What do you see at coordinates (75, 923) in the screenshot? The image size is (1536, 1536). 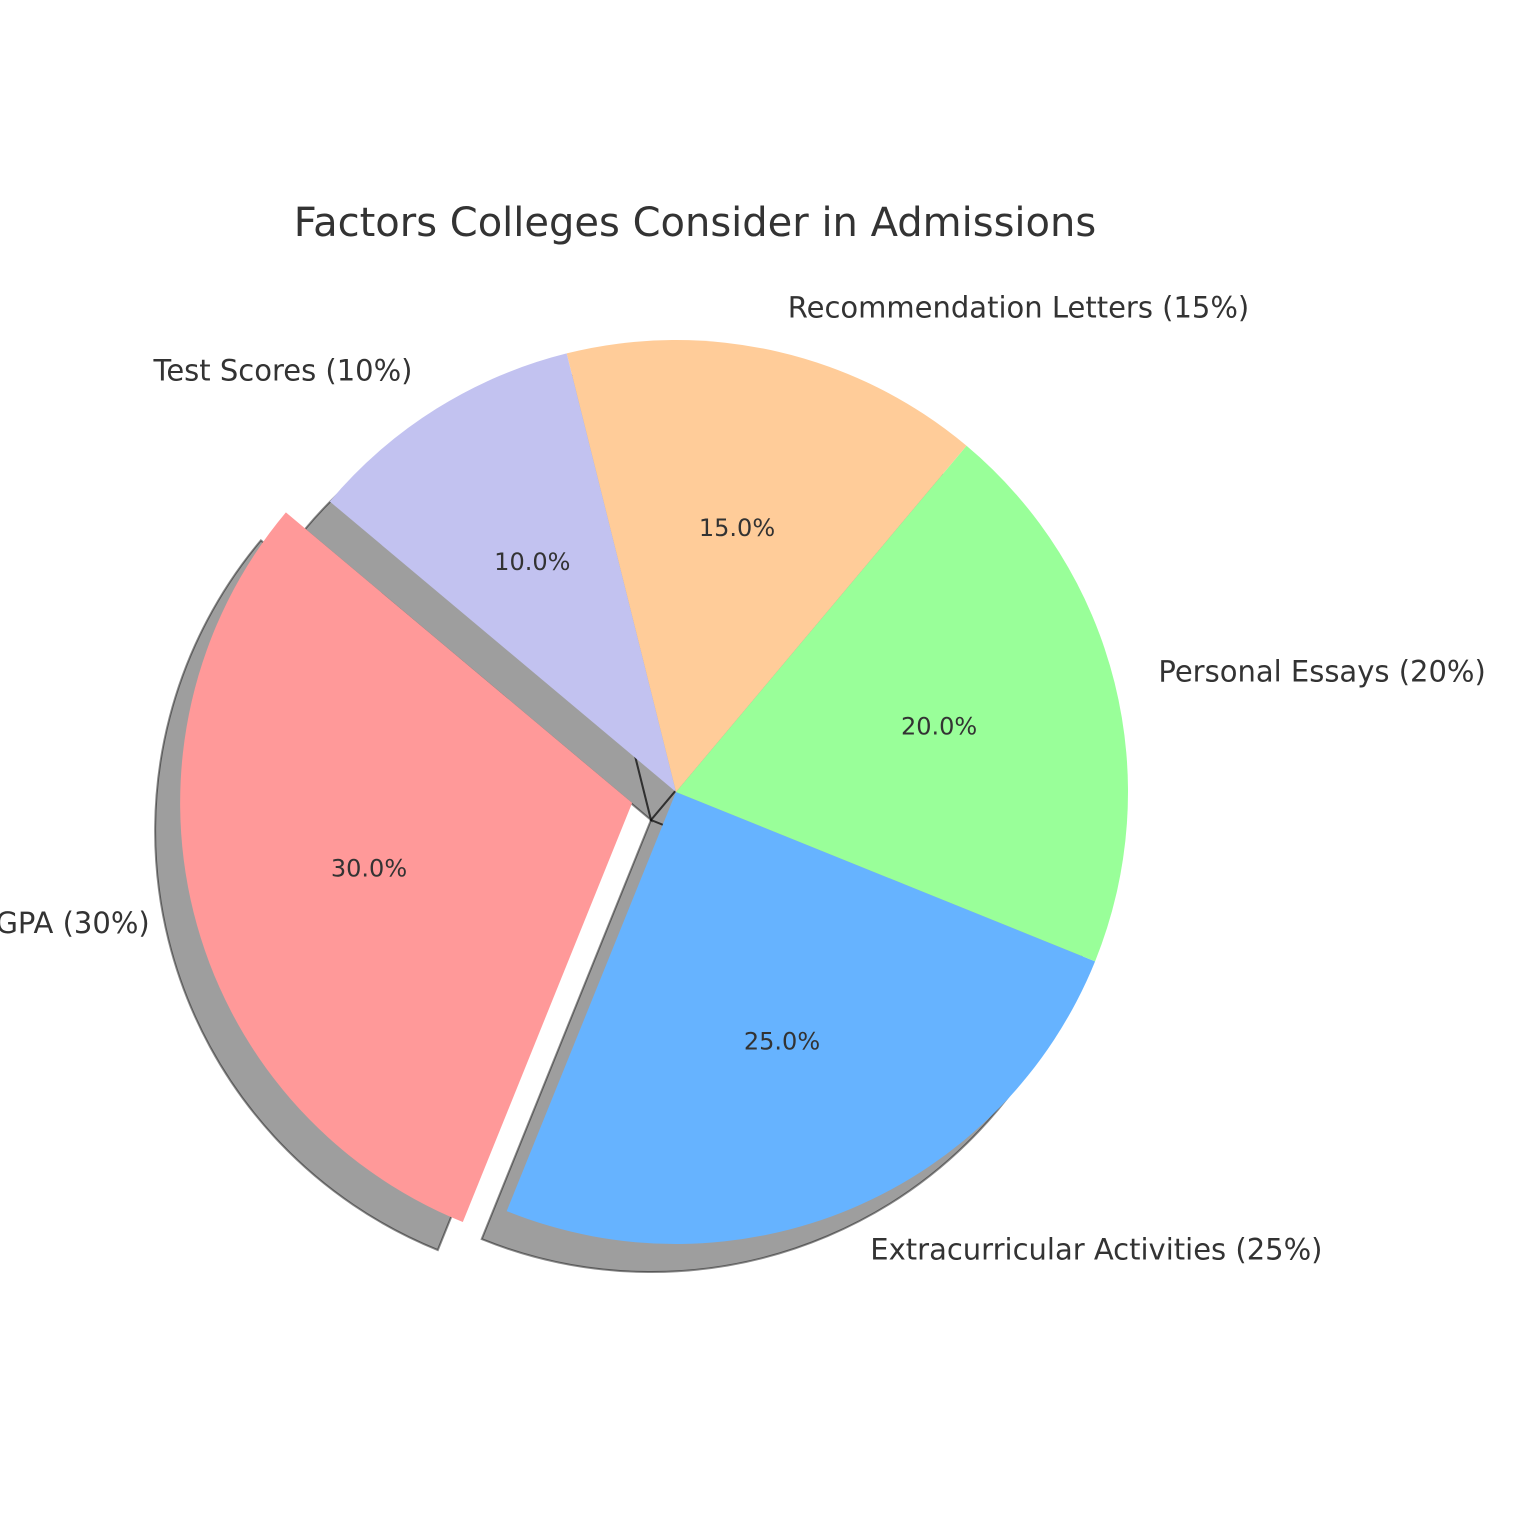 I see `slice-label-gpa: GPA (30%)` at bounding box center [75, 923].